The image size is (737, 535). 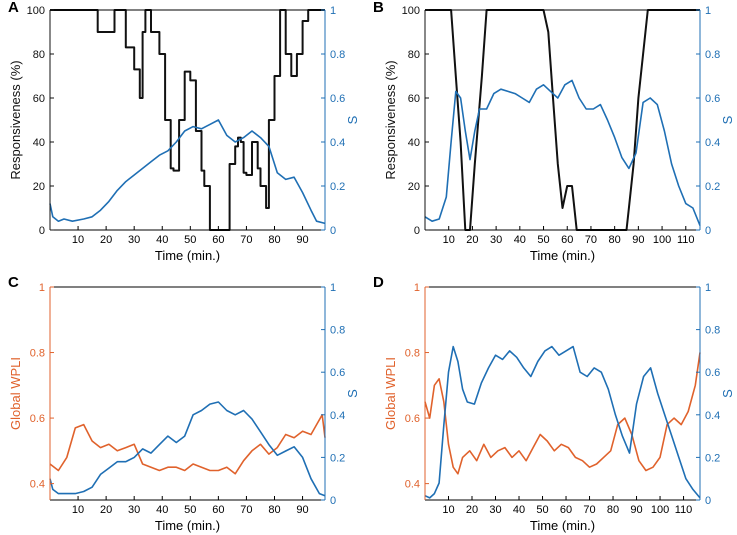 What do you see at coordinates (378, 8) in the screenshot?
I see `panel-letter-b: B` at bounding box center [378, 8].